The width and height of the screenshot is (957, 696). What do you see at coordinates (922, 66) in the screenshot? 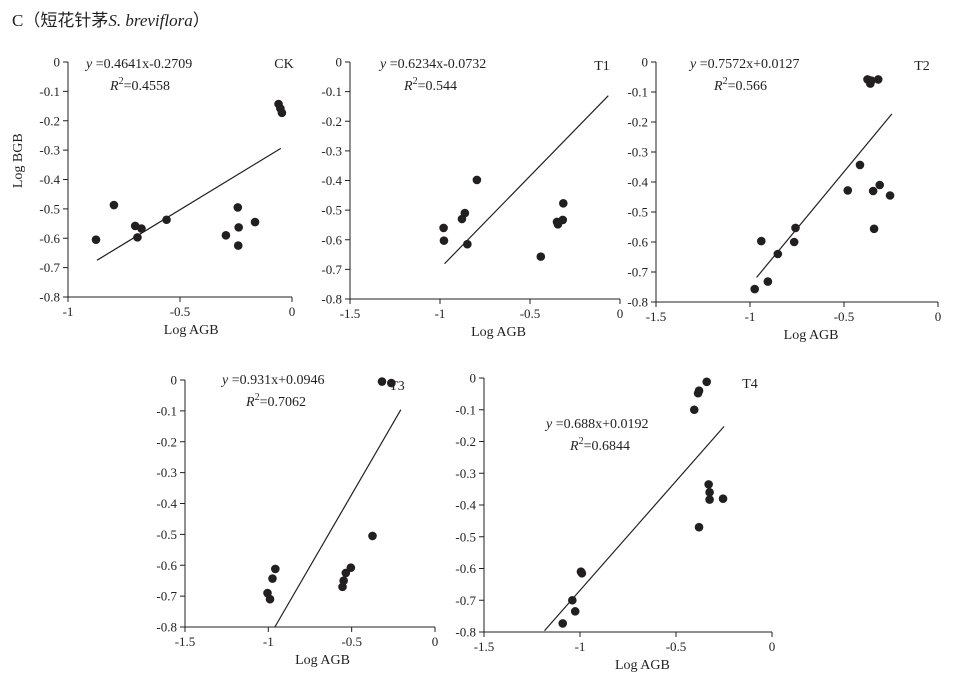
I see `panel-label: T2` at bounding box center [922, 66].